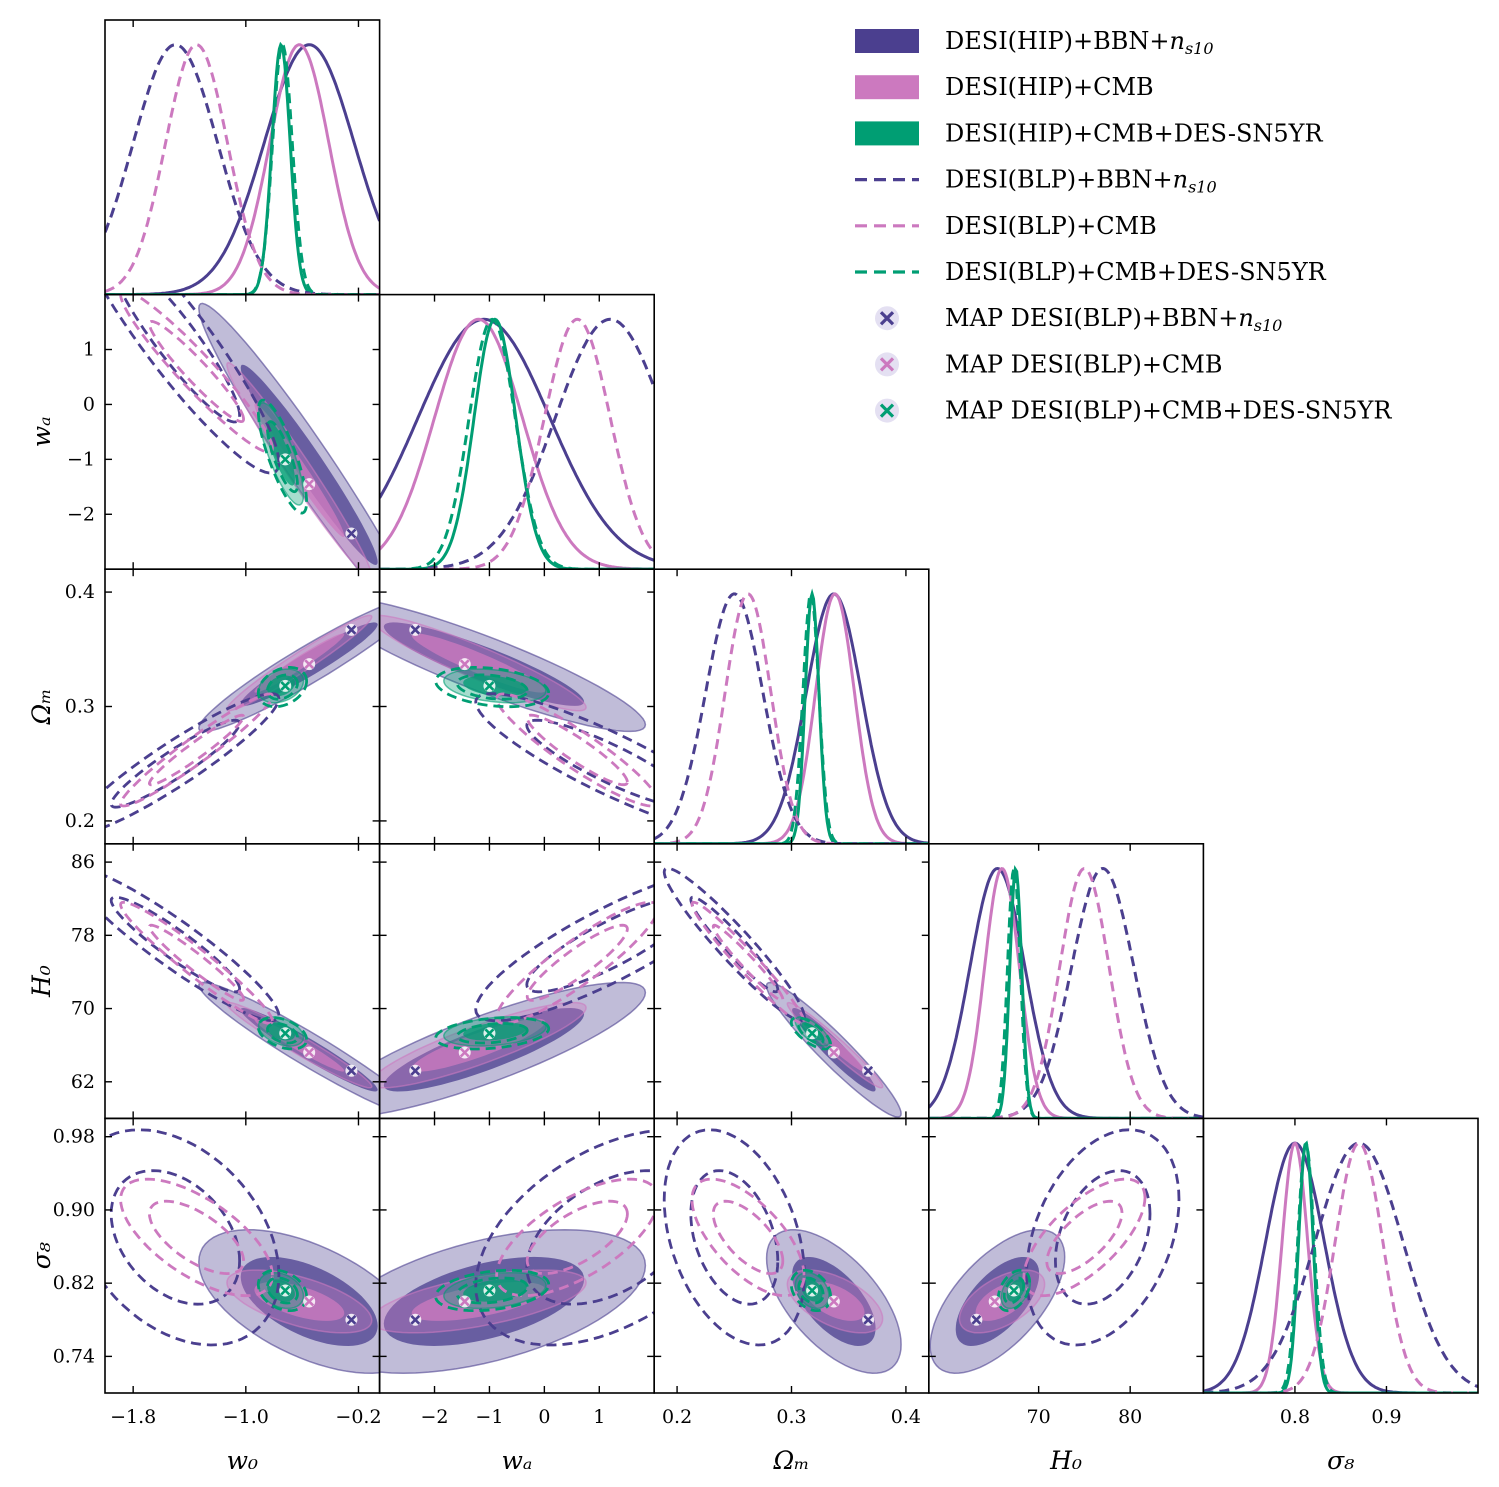  I want to click on marginal-wa-DESI(BLP)+CMB, so click(517, 443).